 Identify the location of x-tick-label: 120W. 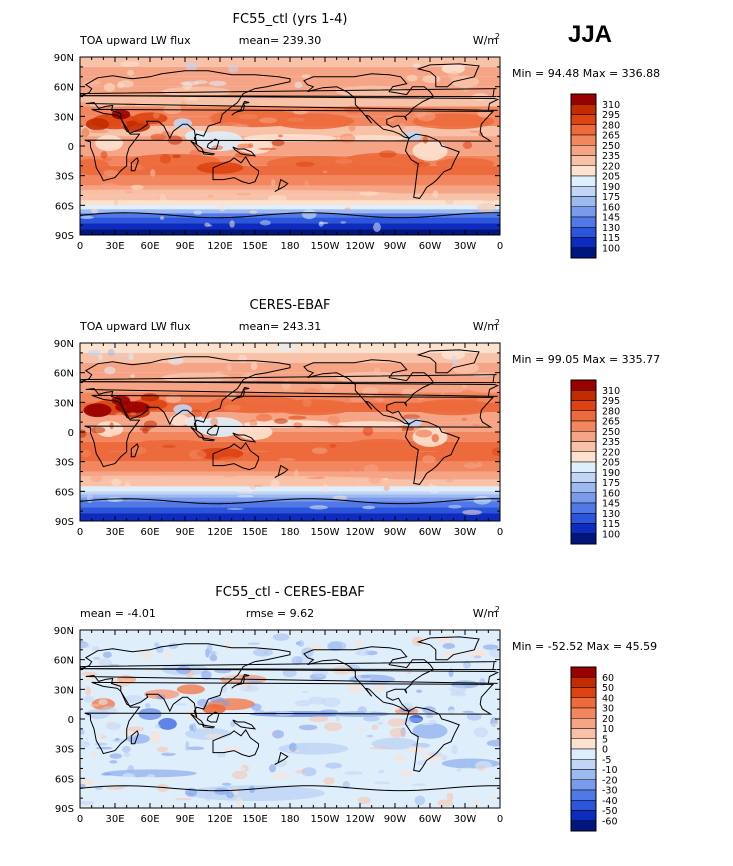
(360, 819).